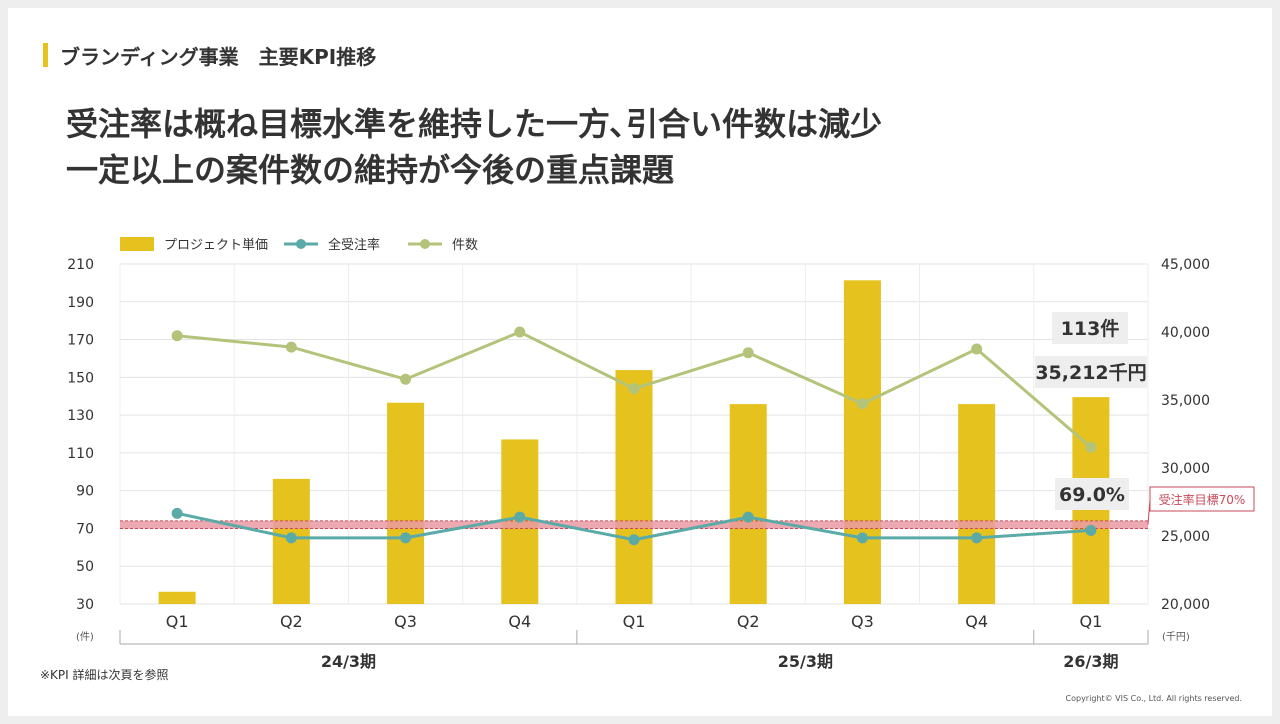 Image resolution: width=1280 pixels, height=724 pixels. I want to click on section-accent-bar, so click(45, 55).